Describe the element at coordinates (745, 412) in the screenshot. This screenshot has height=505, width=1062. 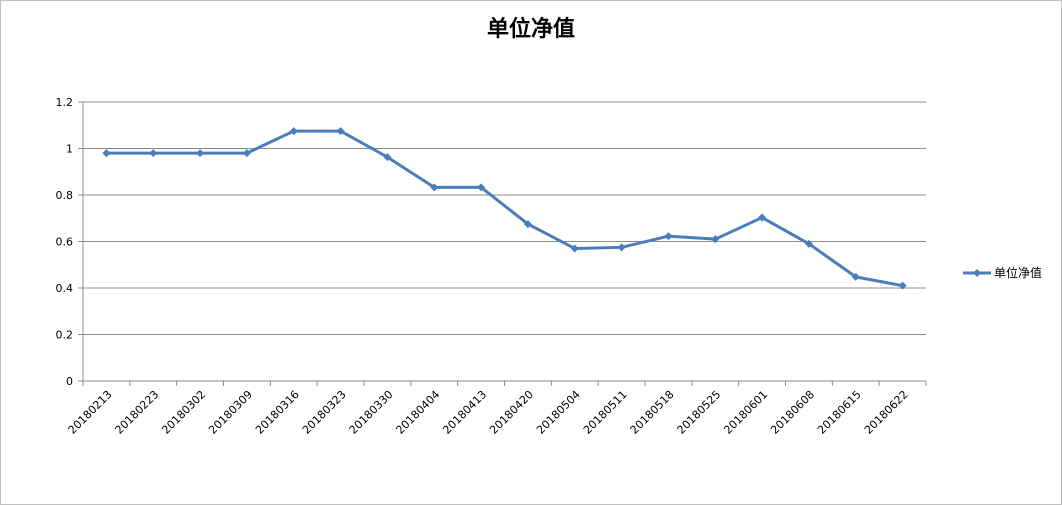
I see `x-tick-label: 20180601` at that location.